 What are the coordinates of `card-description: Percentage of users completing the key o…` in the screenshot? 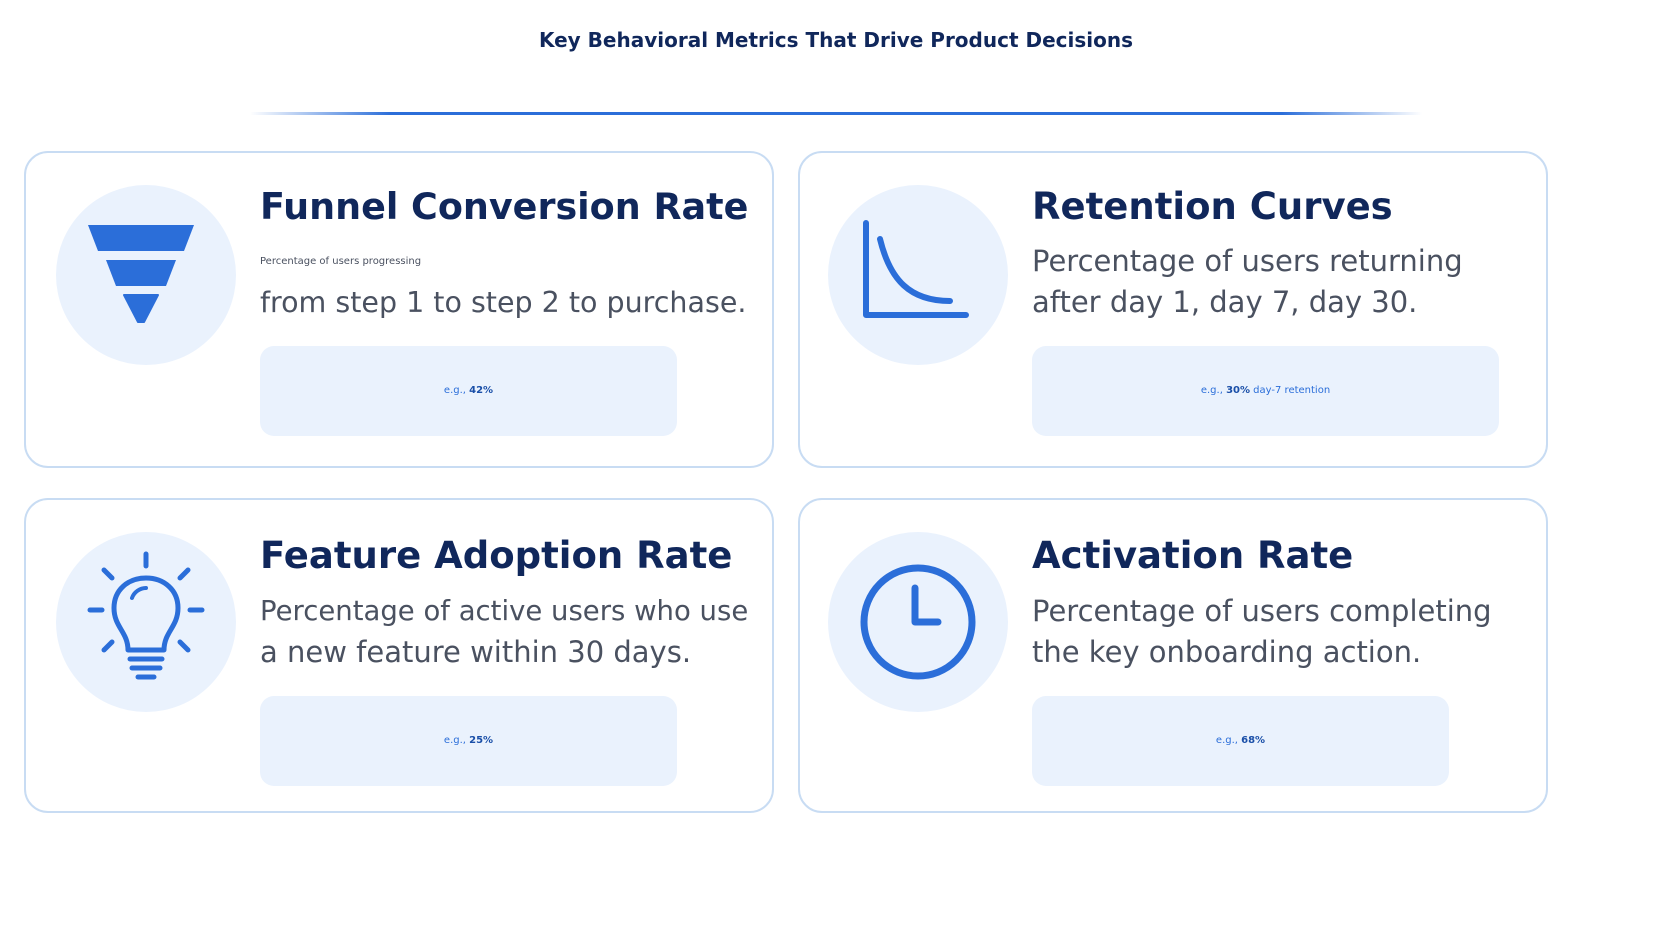 It's located at (1262, 632).